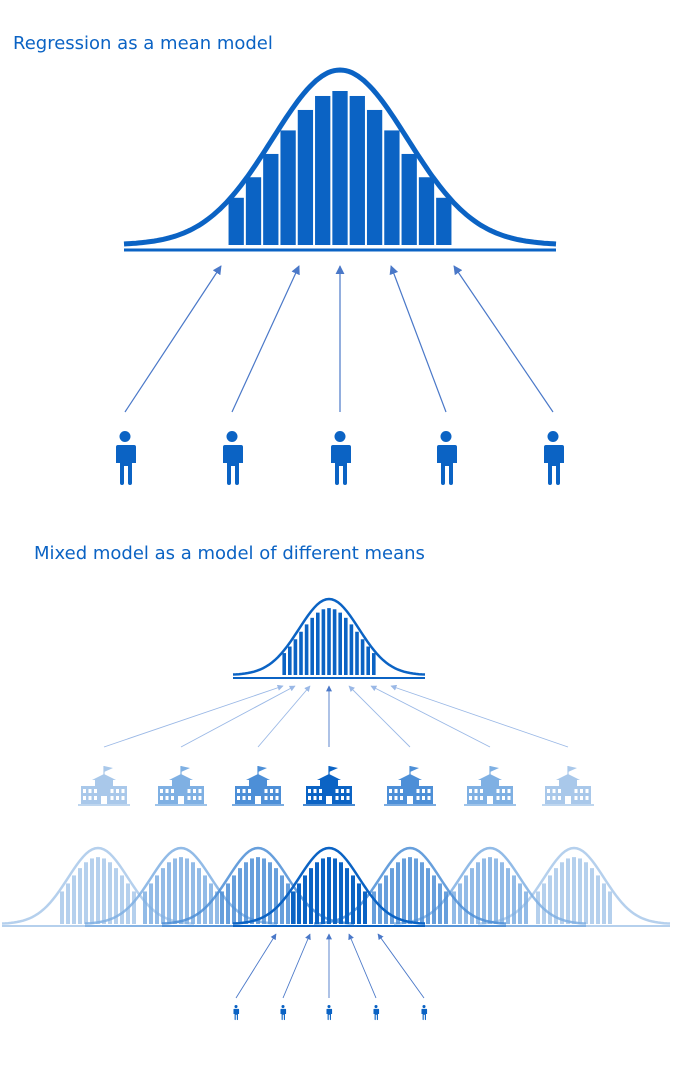 Image resolution: width=678 pixels, height=1080 pixels. I want to click on population-distribution-curve, so click(329, 636).